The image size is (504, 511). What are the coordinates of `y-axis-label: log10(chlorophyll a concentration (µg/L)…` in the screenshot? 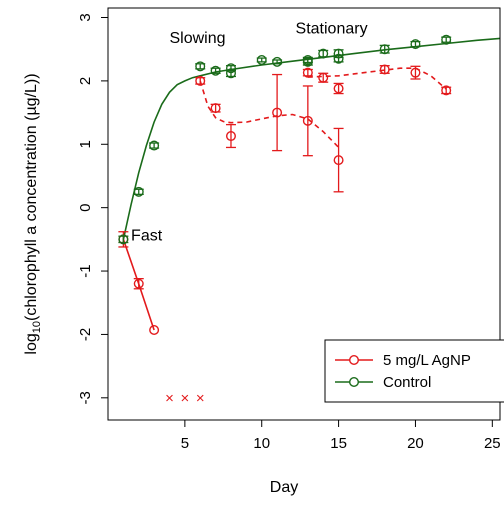 It's located at (33, 213).